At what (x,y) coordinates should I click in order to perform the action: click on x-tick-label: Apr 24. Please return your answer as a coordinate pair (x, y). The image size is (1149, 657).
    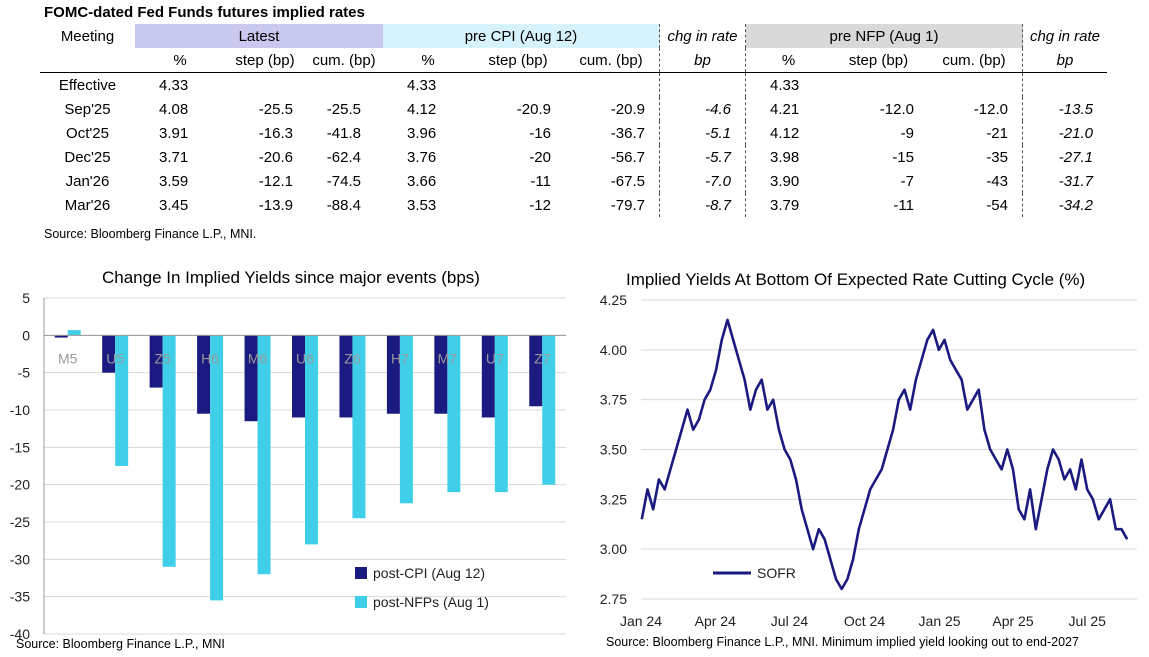
    Looking at the image, I should click on (715, 621).